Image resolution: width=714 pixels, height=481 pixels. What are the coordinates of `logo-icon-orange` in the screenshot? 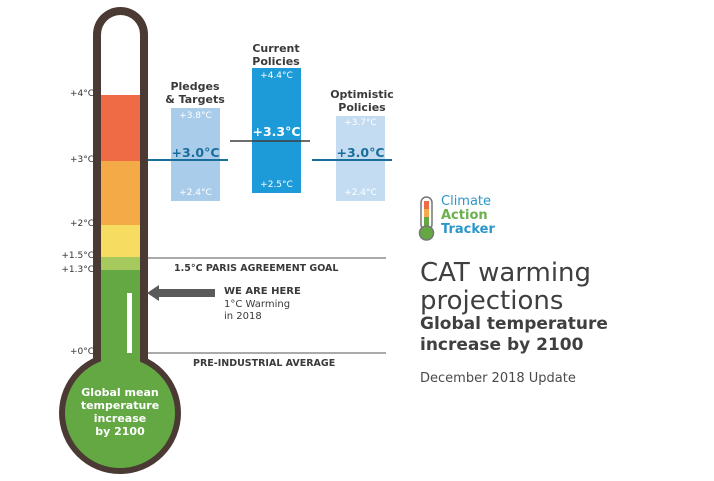 It's located at (426, 213).